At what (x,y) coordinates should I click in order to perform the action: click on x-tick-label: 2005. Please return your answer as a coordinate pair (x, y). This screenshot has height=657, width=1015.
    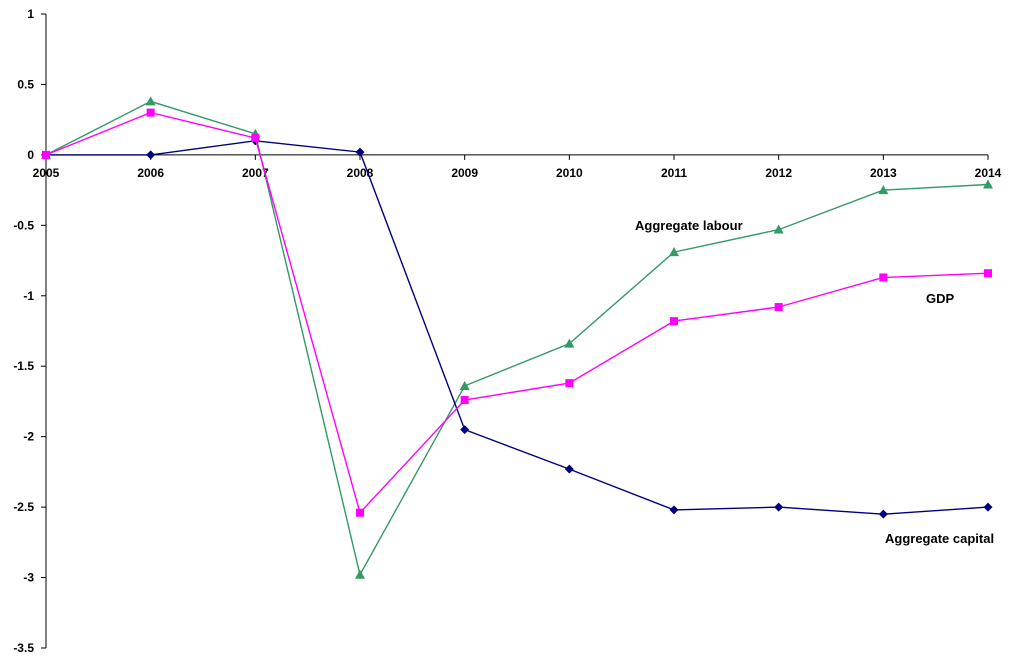
    Looking at the image, I should click on (46, 173).